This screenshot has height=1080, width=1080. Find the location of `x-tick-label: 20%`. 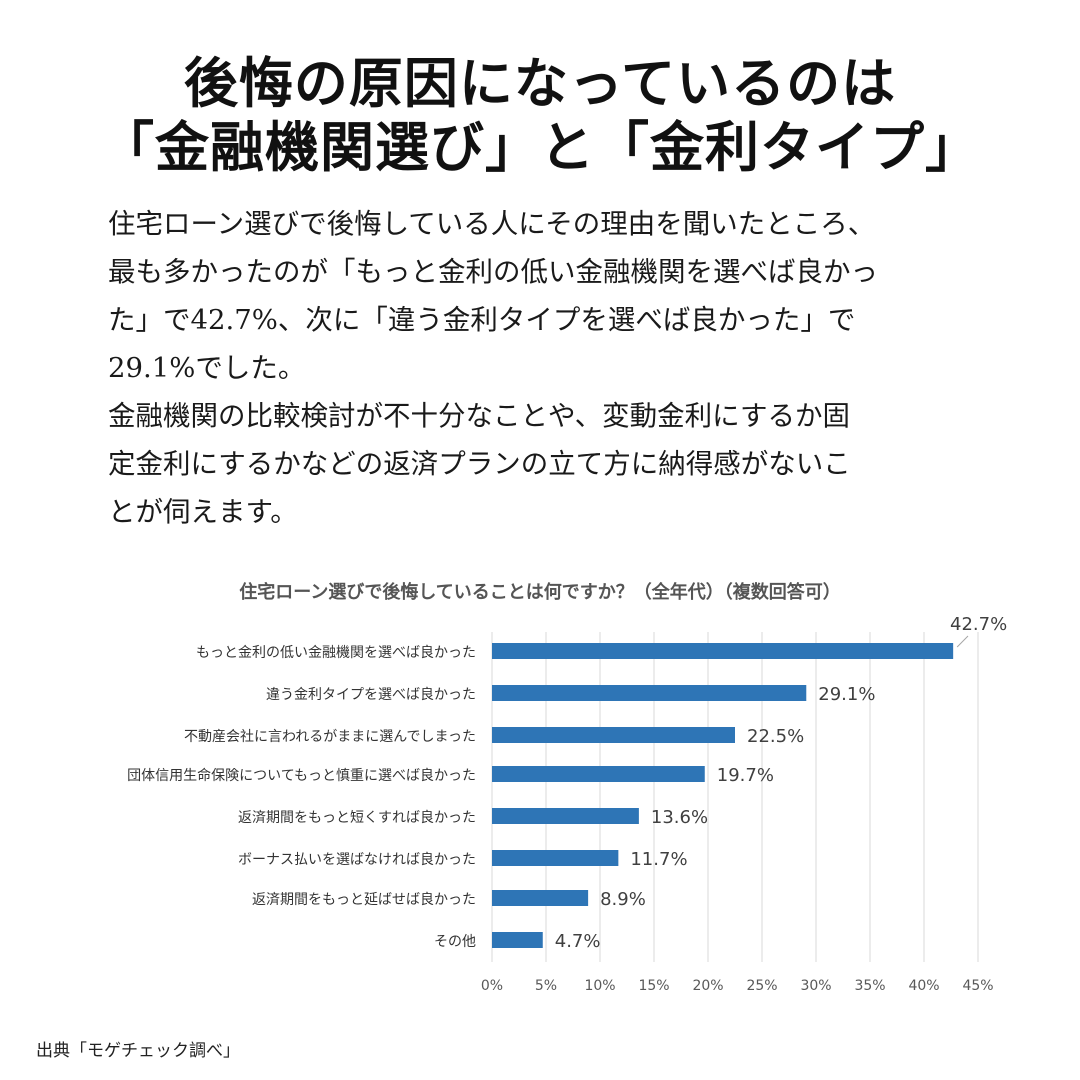

x-tick-label: 20% is located at coordinates (707, 986).